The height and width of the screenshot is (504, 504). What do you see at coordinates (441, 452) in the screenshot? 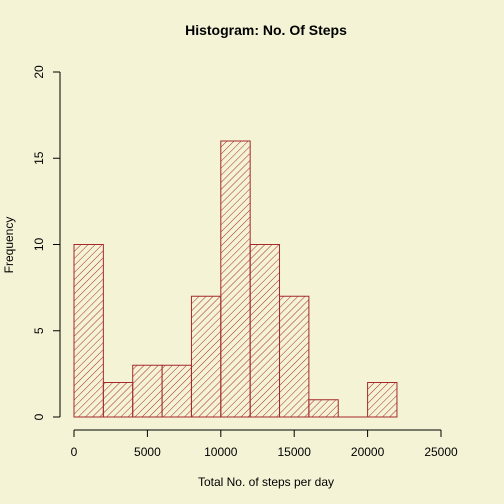
I see `x-tick-label: 25000` at bounding box center [441, 452].